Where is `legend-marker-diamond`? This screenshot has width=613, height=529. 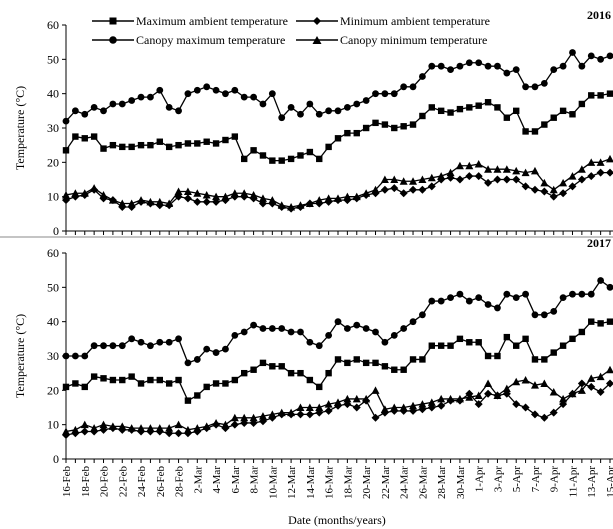
legend-marker-diamond is located at coordinates (317, 21).